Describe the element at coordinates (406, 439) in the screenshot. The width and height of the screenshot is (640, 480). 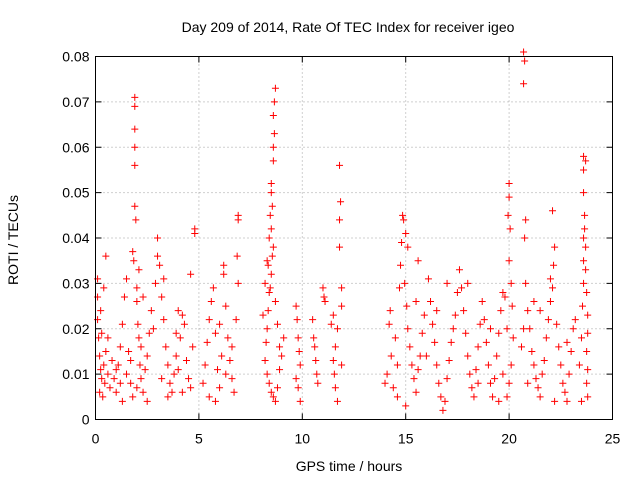
I see `x-tick-label: 15` at that location.